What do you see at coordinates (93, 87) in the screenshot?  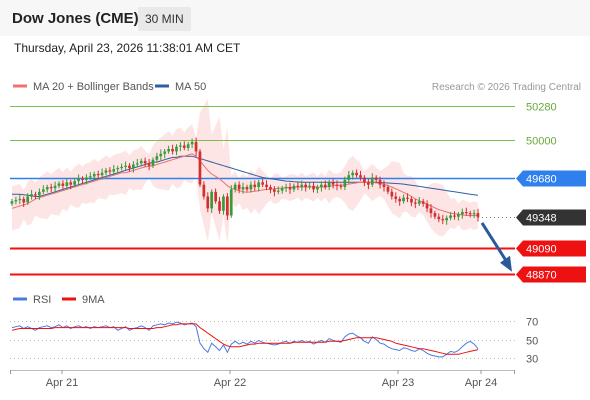 I see `ma20-legend-label: MA 20 + Bollinger Bands` at bounding box center [93, 87].